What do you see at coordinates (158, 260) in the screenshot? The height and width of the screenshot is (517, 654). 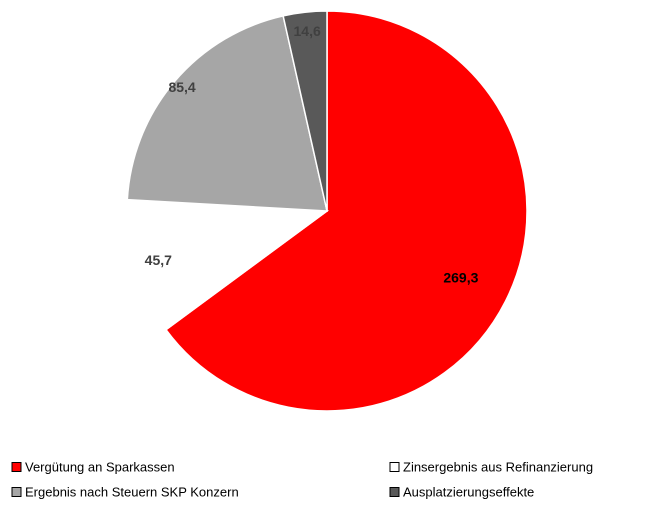 I see `data-label: 45,7` at bounding box center [158, 260].